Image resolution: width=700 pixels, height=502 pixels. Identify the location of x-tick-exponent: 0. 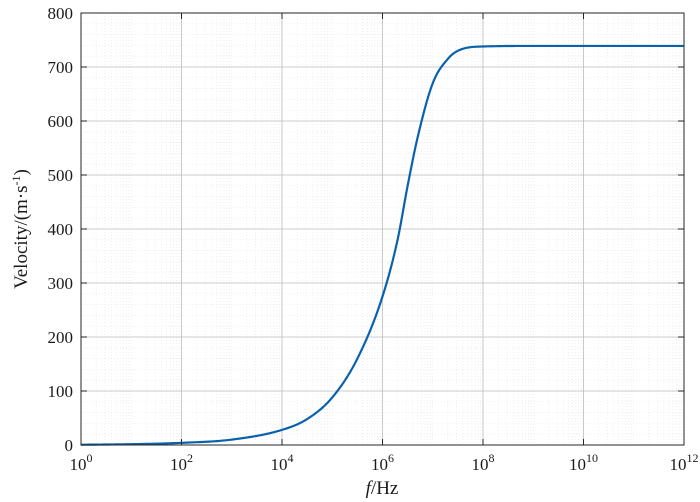
(90, 458).